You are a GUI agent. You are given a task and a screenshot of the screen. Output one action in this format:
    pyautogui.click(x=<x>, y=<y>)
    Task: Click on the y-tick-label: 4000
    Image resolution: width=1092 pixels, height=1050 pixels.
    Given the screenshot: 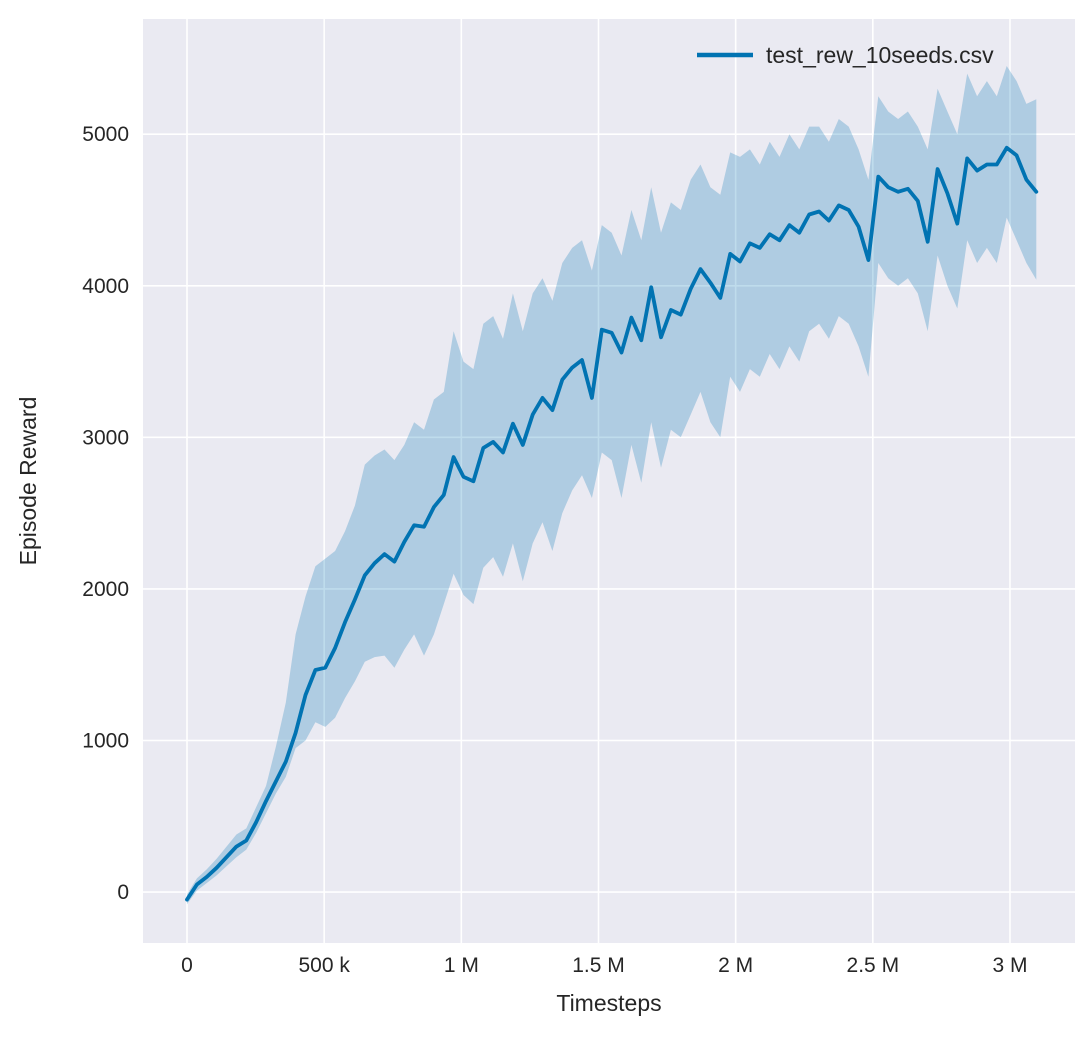 What is the action you would take?
    pyautogui.click(x=105, y=286)
    